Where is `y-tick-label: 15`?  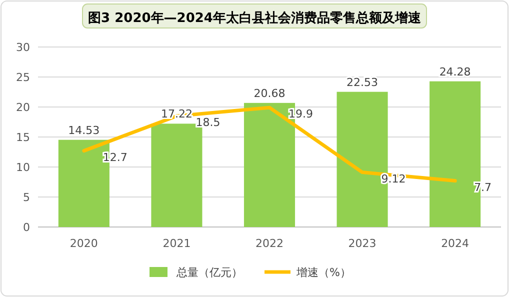 y-tick-label: 15 is located at coordinates (23, 137).